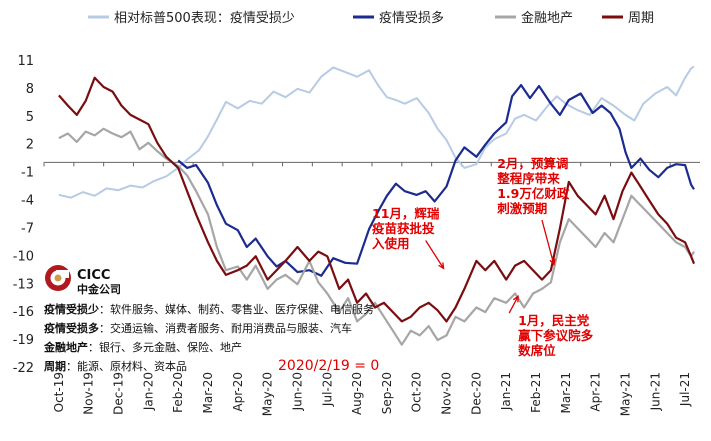 The image size is (711, 441). I want to click on x-tick-label: May-20, so click(268, 394).